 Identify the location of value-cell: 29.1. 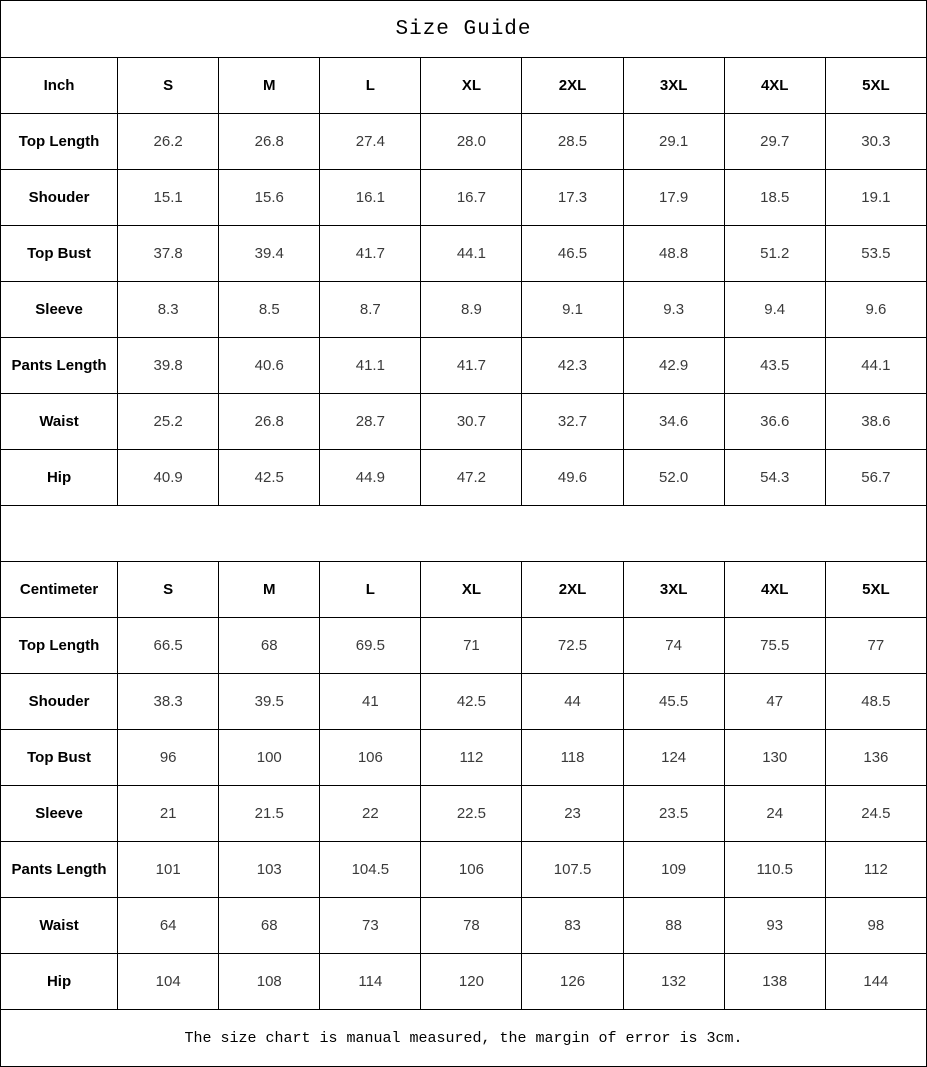
(673, 141).